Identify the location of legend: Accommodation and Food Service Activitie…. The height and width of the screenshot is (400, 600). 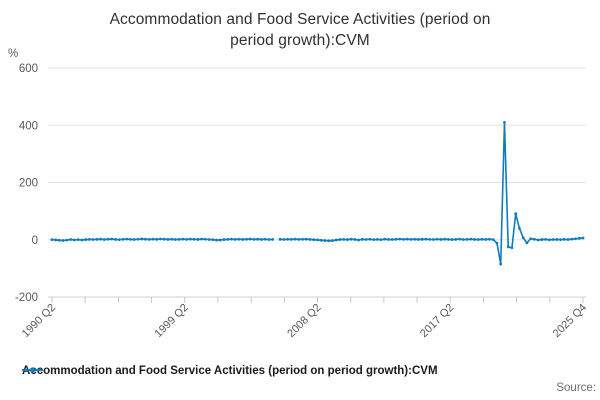
(306, 371).